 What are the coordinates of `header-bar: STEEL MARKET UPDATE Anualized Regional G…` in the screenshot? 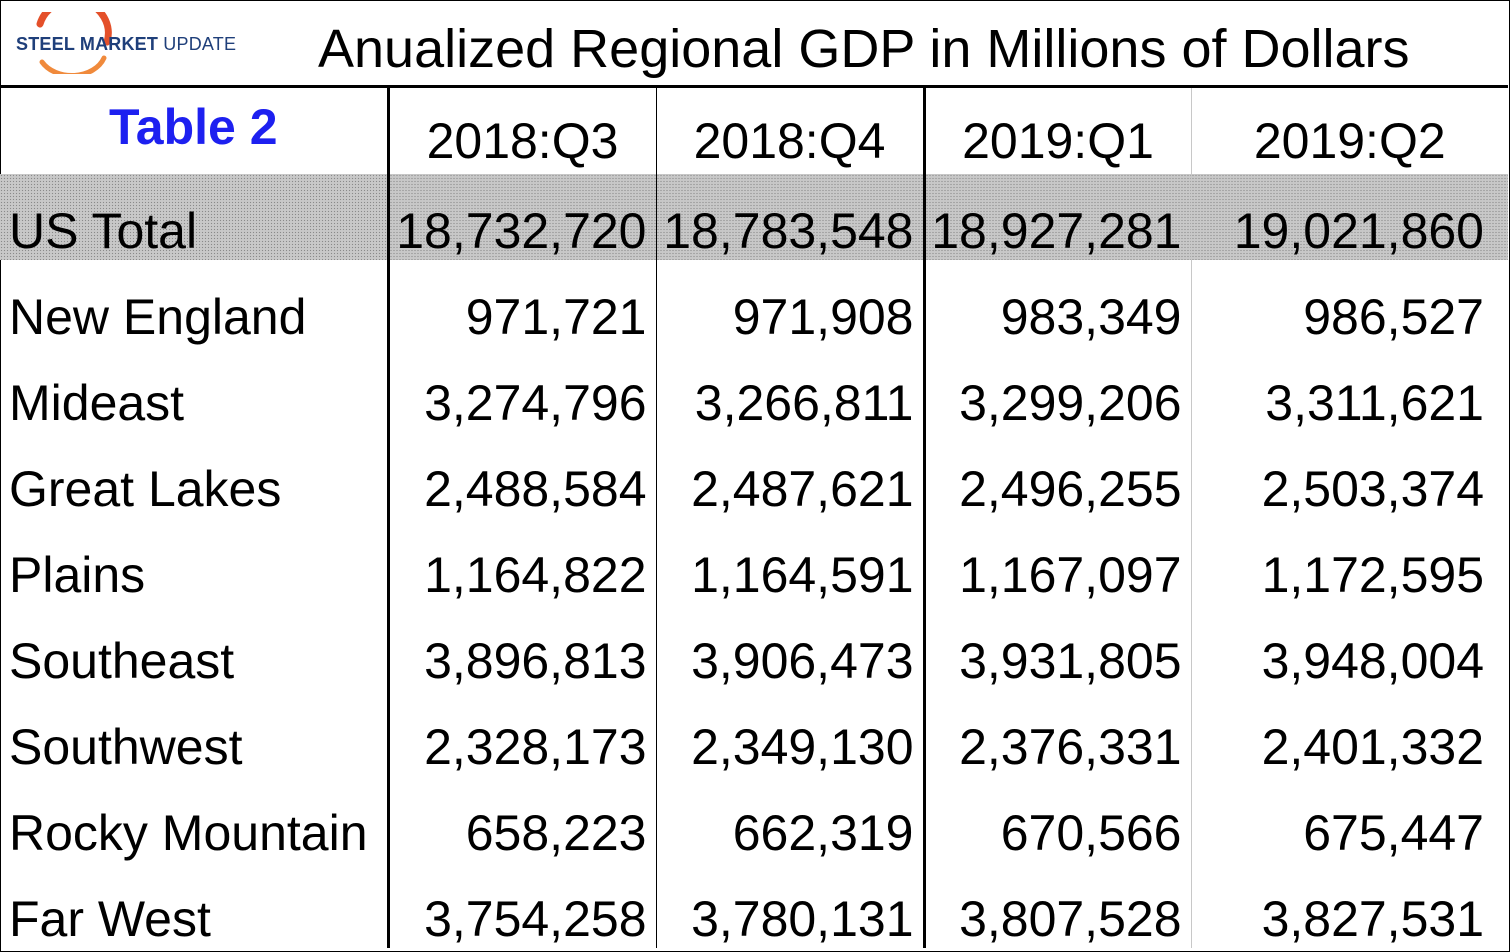 It's located at (754, 43).